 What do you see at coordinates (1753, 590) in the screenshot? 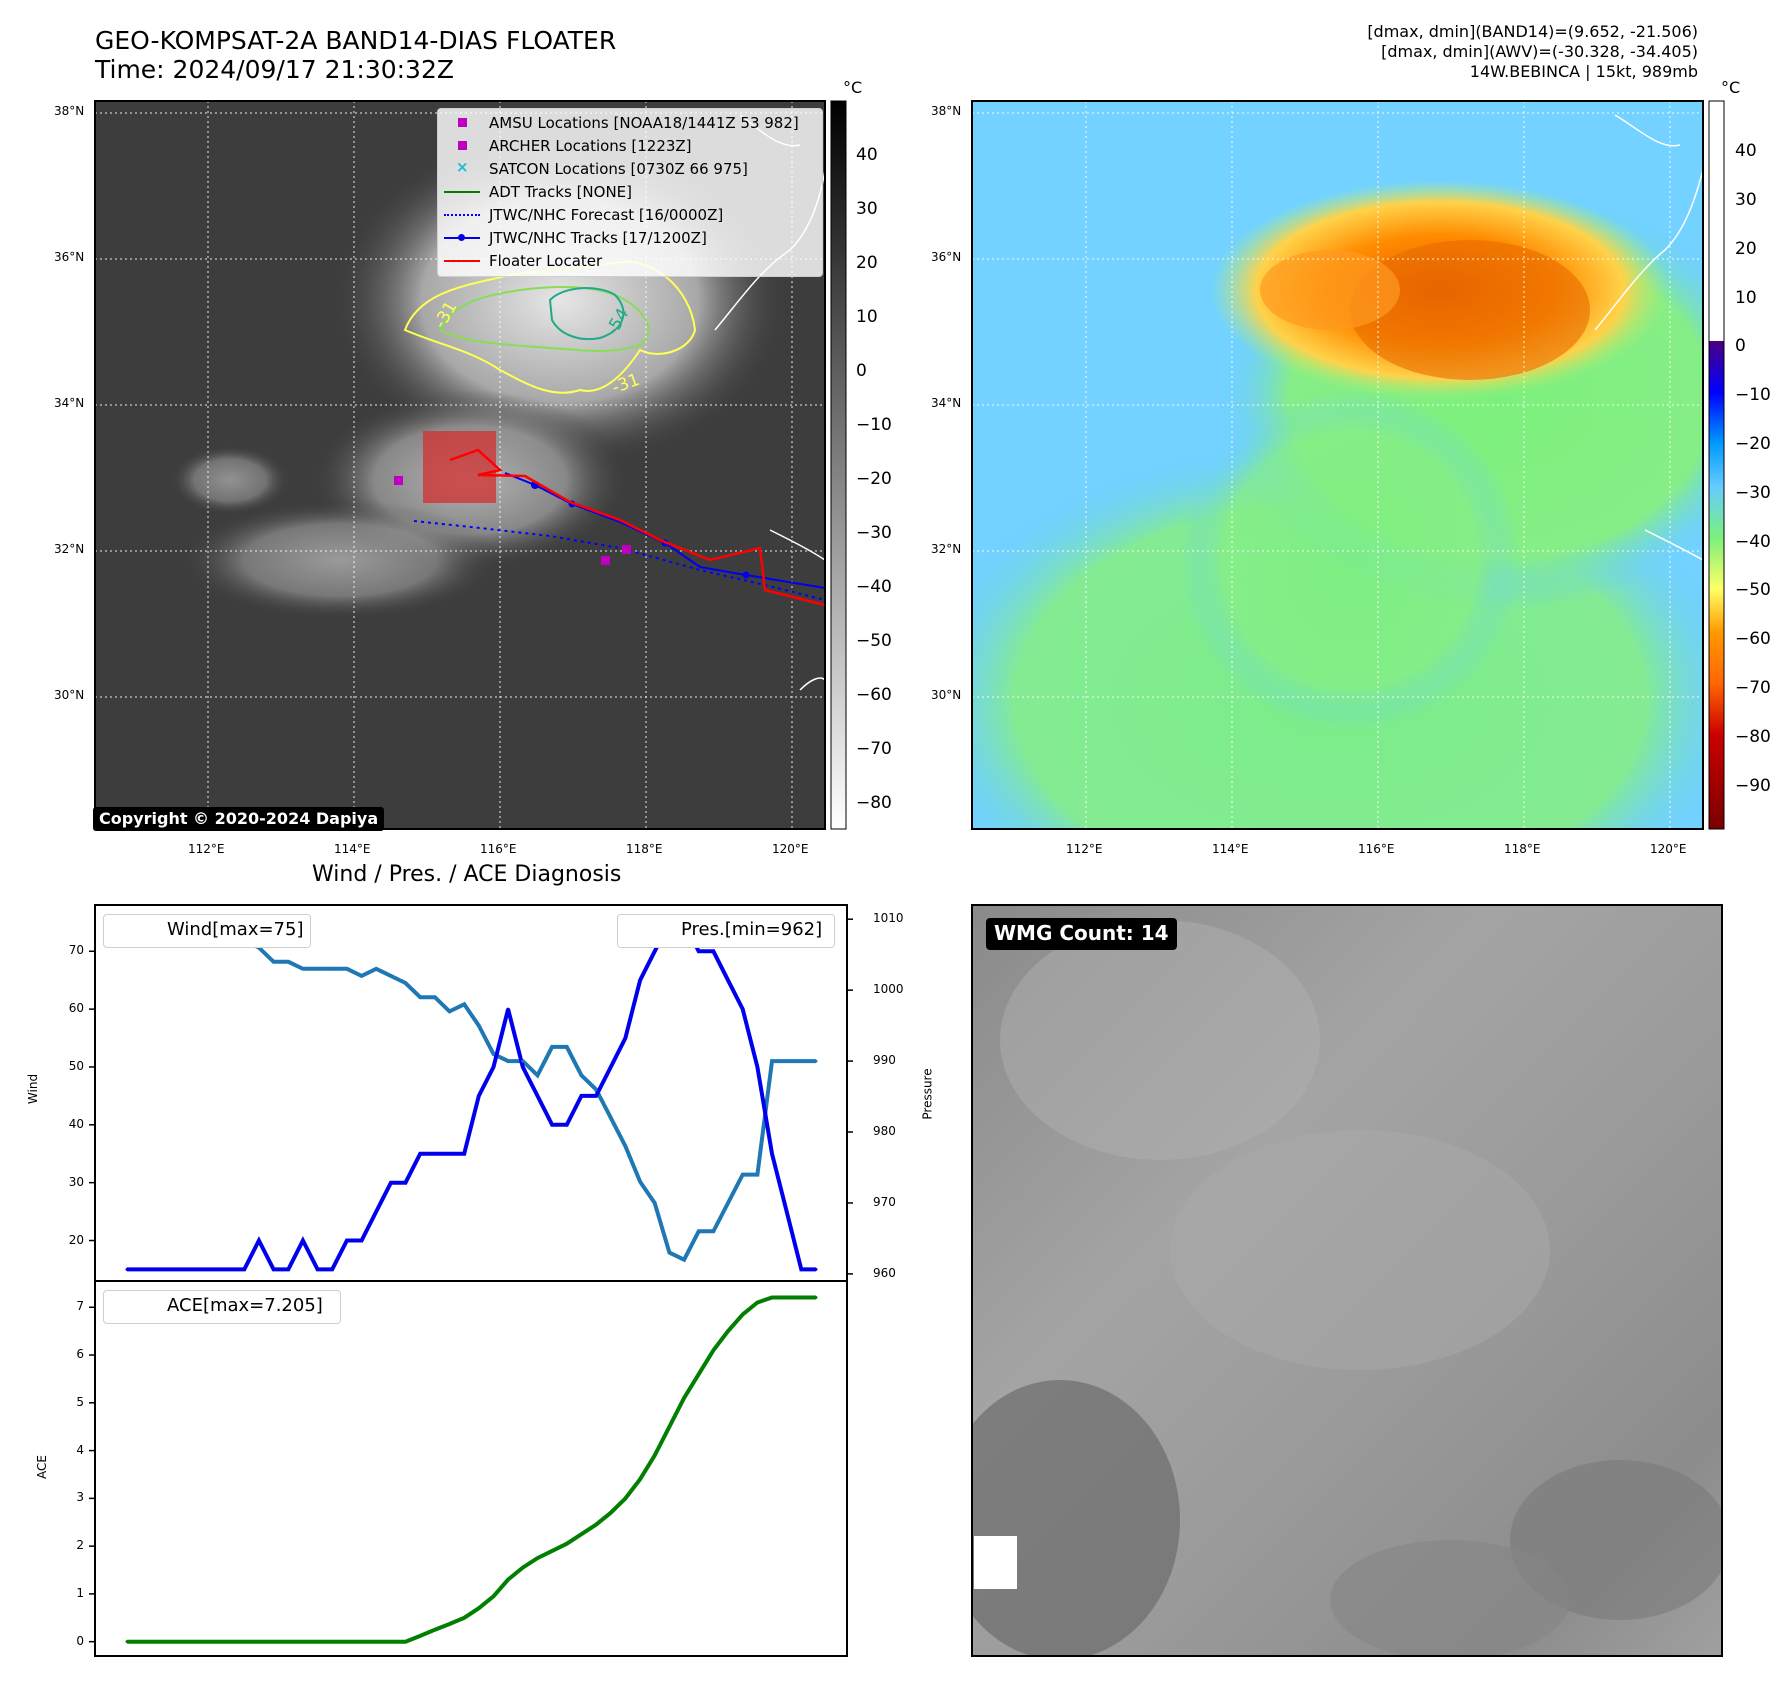
I see `wv-cb-tick: −50` at bounding box center [1753, 590].